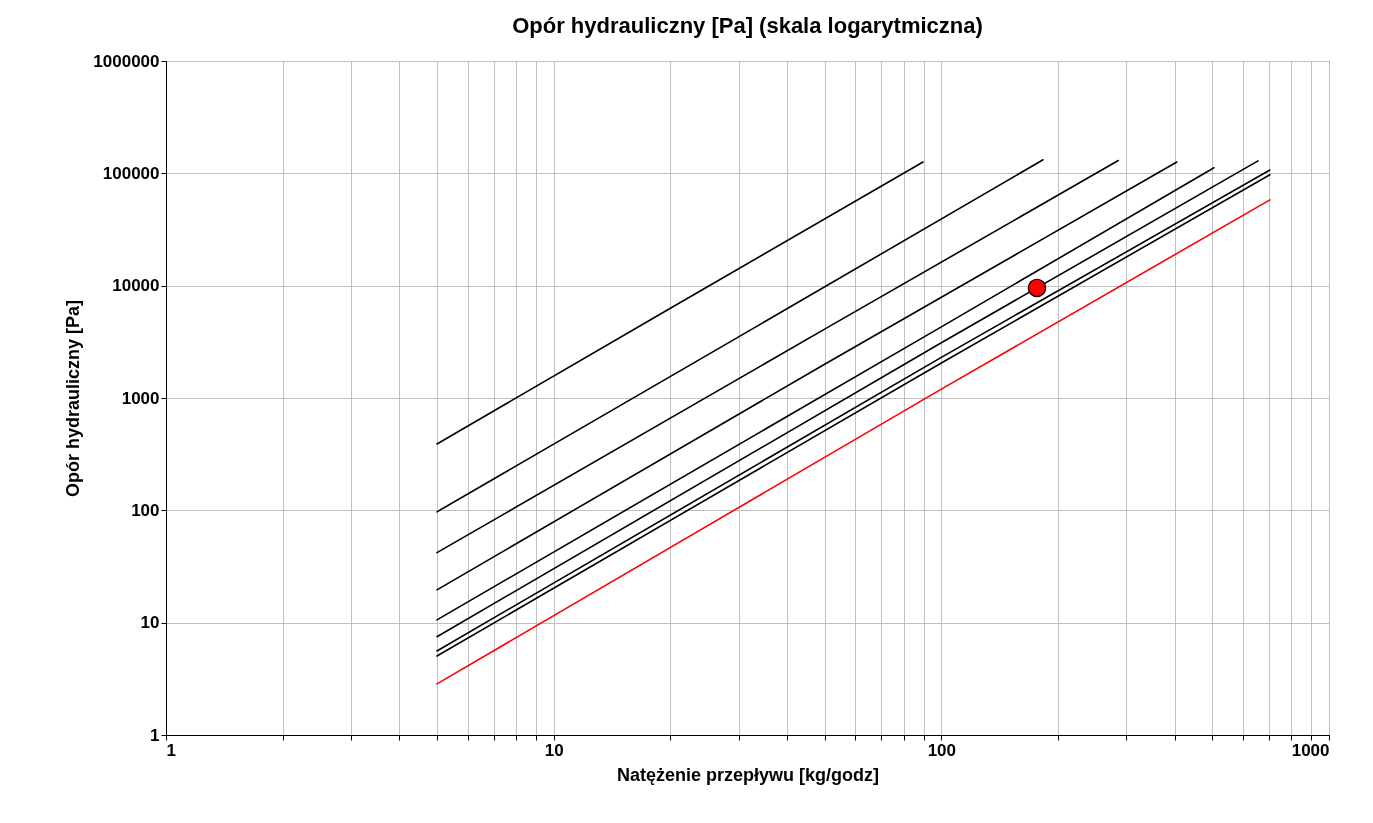 This screenshot has height=823, width=1373. I want to click on y-tick-label: 1000, so click(140, 398).